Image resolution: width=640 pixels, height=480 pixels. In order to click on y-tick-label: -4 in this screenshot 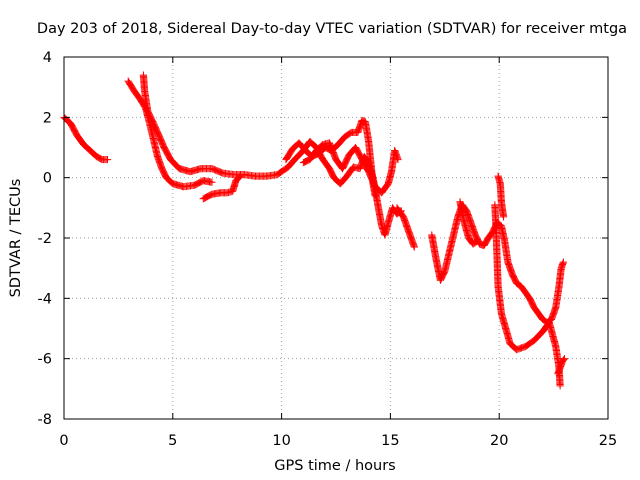, I will do `click(45, 299)`.